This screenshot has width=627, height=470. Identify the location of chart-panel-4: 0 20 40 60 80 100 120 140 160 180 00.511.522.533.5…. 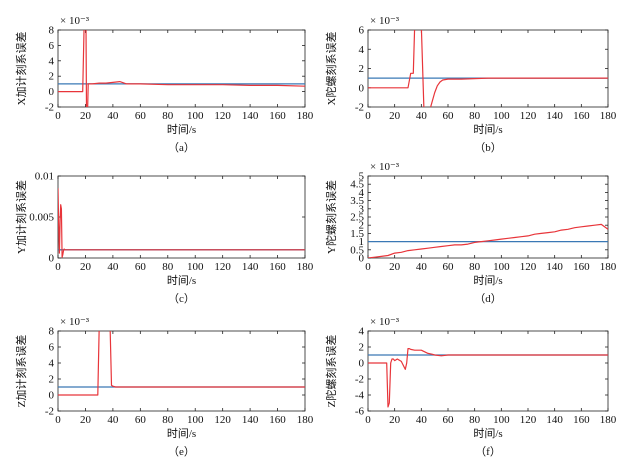
(470, 233).